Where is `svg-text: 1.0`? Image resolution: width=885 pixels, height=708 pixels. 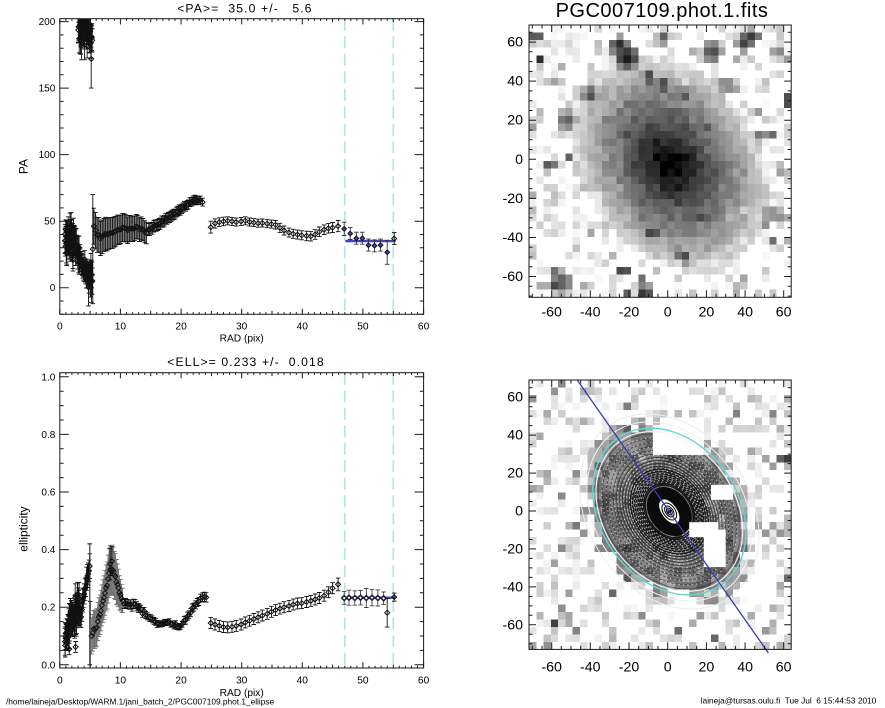 svg-text: 1.0 is located at coordinates (48, 377).